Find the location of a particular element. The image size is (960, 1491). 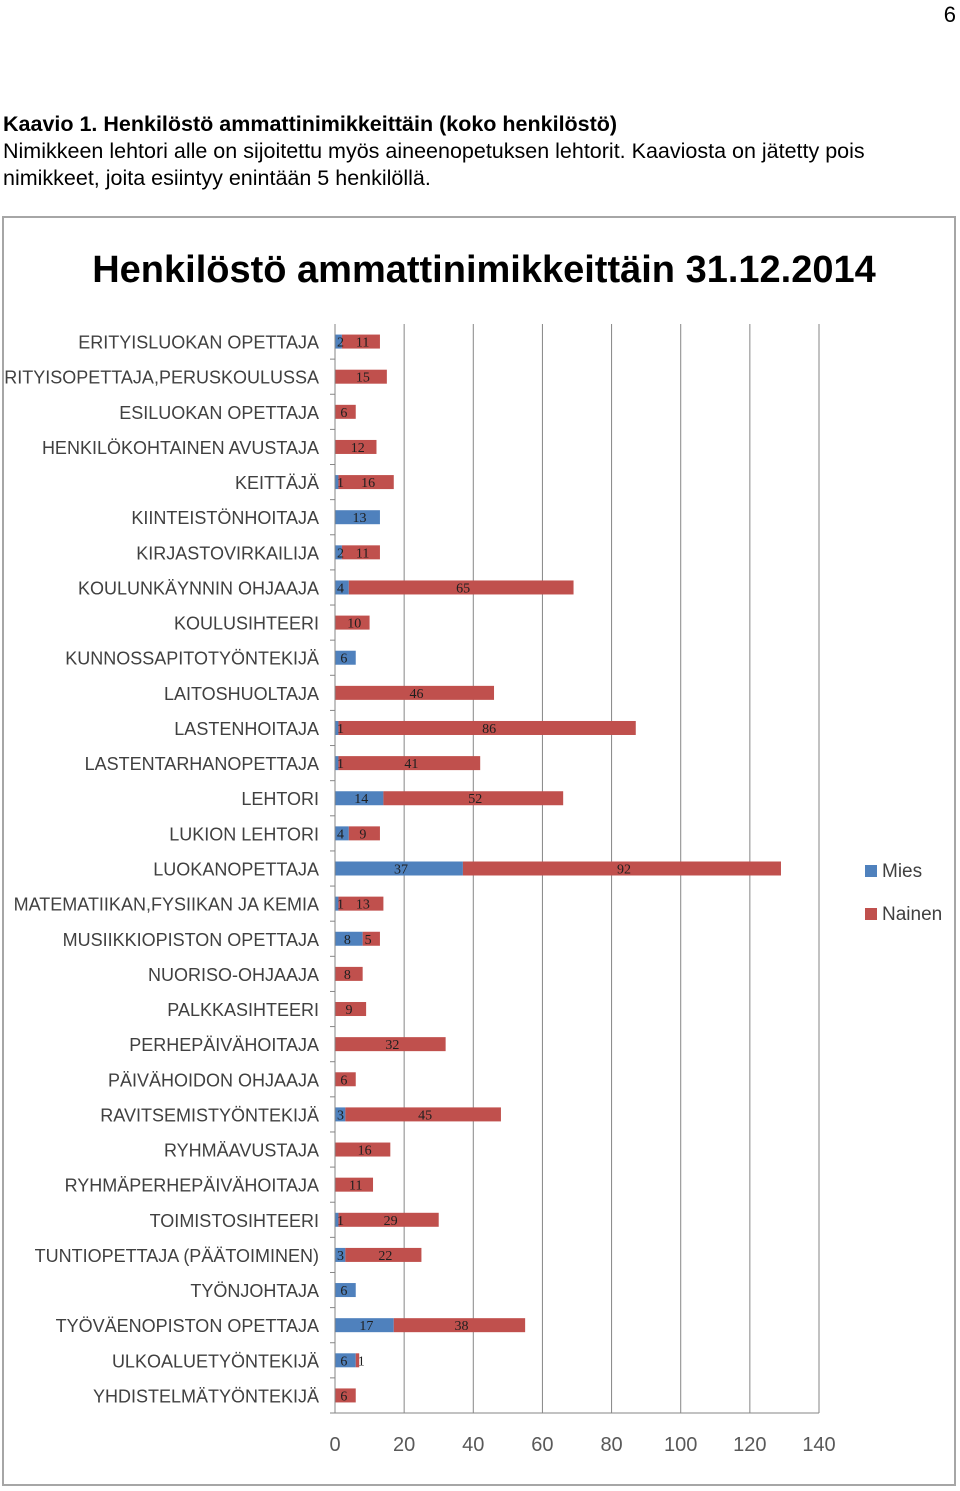

data-label: 37 is located at coordinates (401, 870).